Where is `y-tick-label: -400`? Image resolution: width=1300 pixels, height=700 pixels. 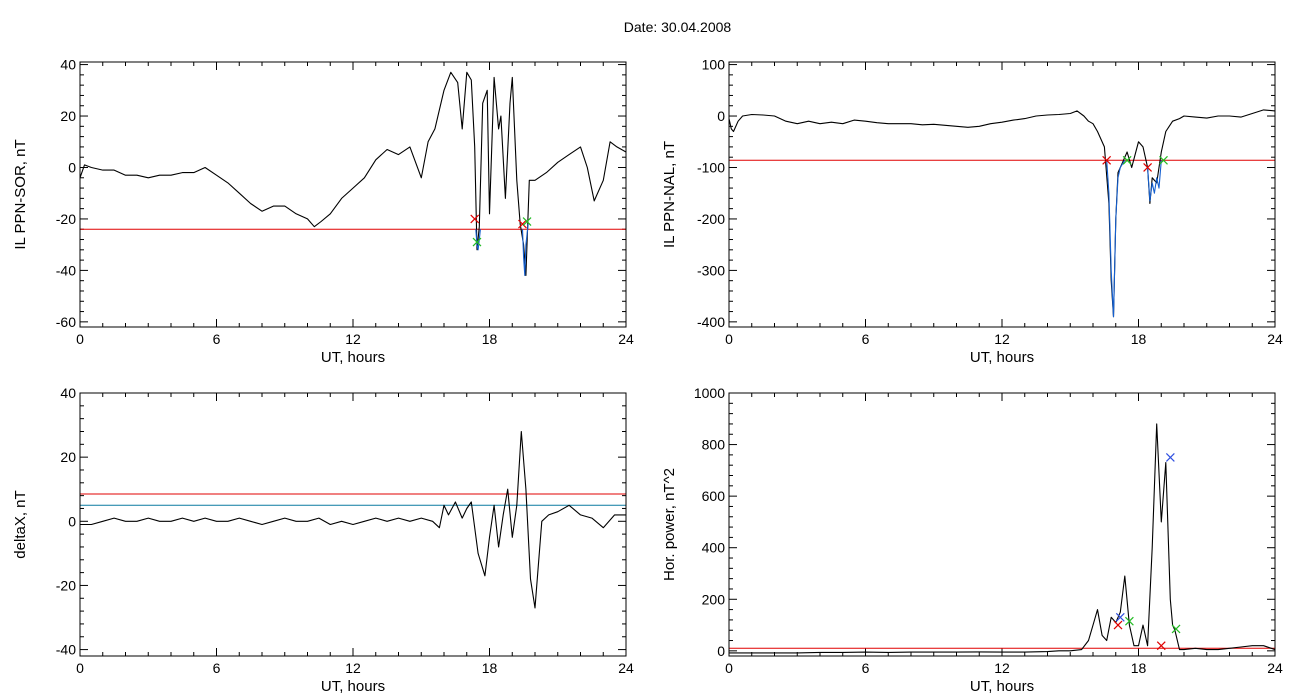 y-tick-label: -400 is located at coordinates (711, 322).